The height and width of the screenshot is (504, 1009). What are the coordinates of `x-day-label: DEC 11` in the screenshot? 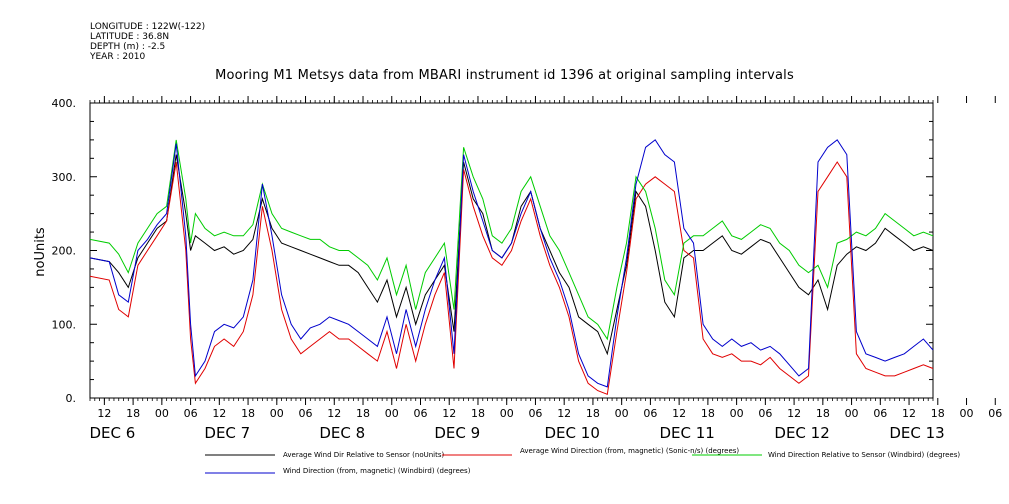 It's located at (686, 433).